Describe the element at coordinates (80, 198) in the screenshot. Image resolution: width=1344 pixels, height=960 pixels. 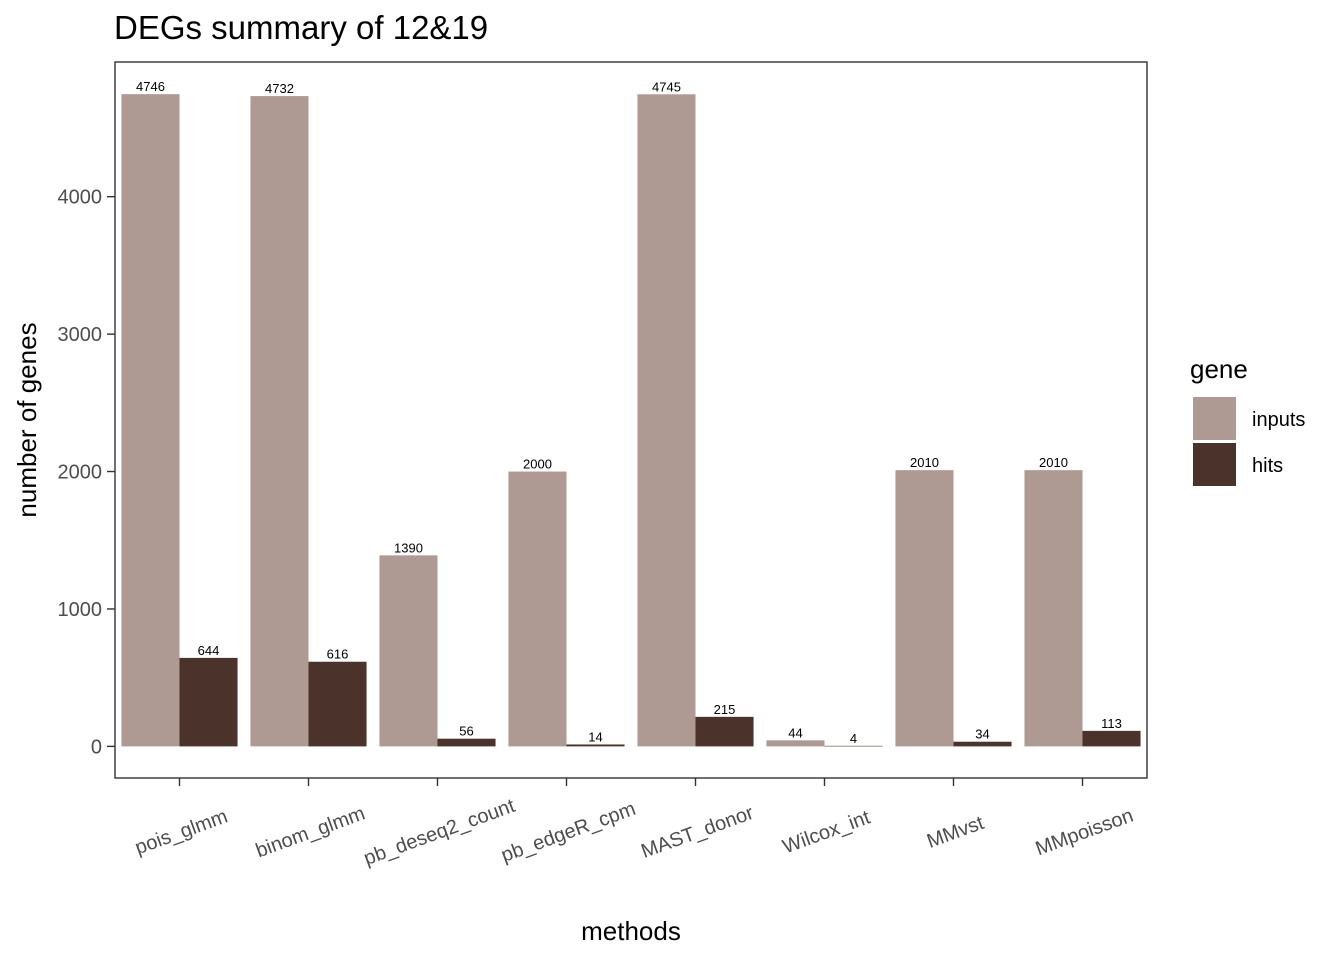
I see `y-tick-label-4000: 4000` at that location.